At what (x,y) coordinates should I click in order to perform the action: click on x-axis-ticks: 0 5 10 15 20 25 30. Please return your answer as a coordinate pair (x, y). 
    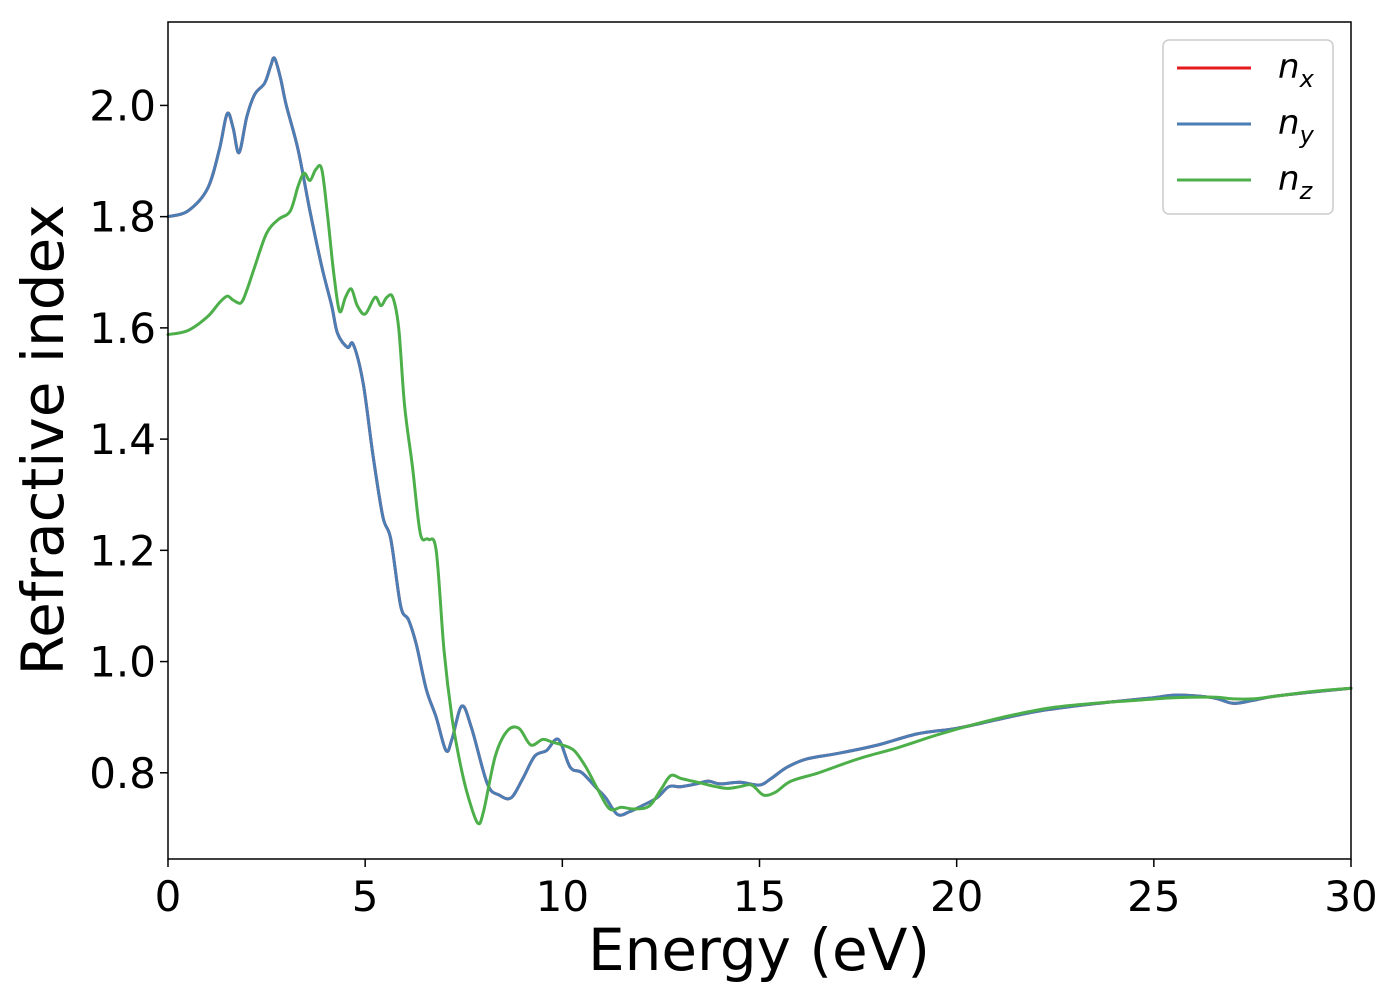
    Looking at the image, I should click on (766, 890).